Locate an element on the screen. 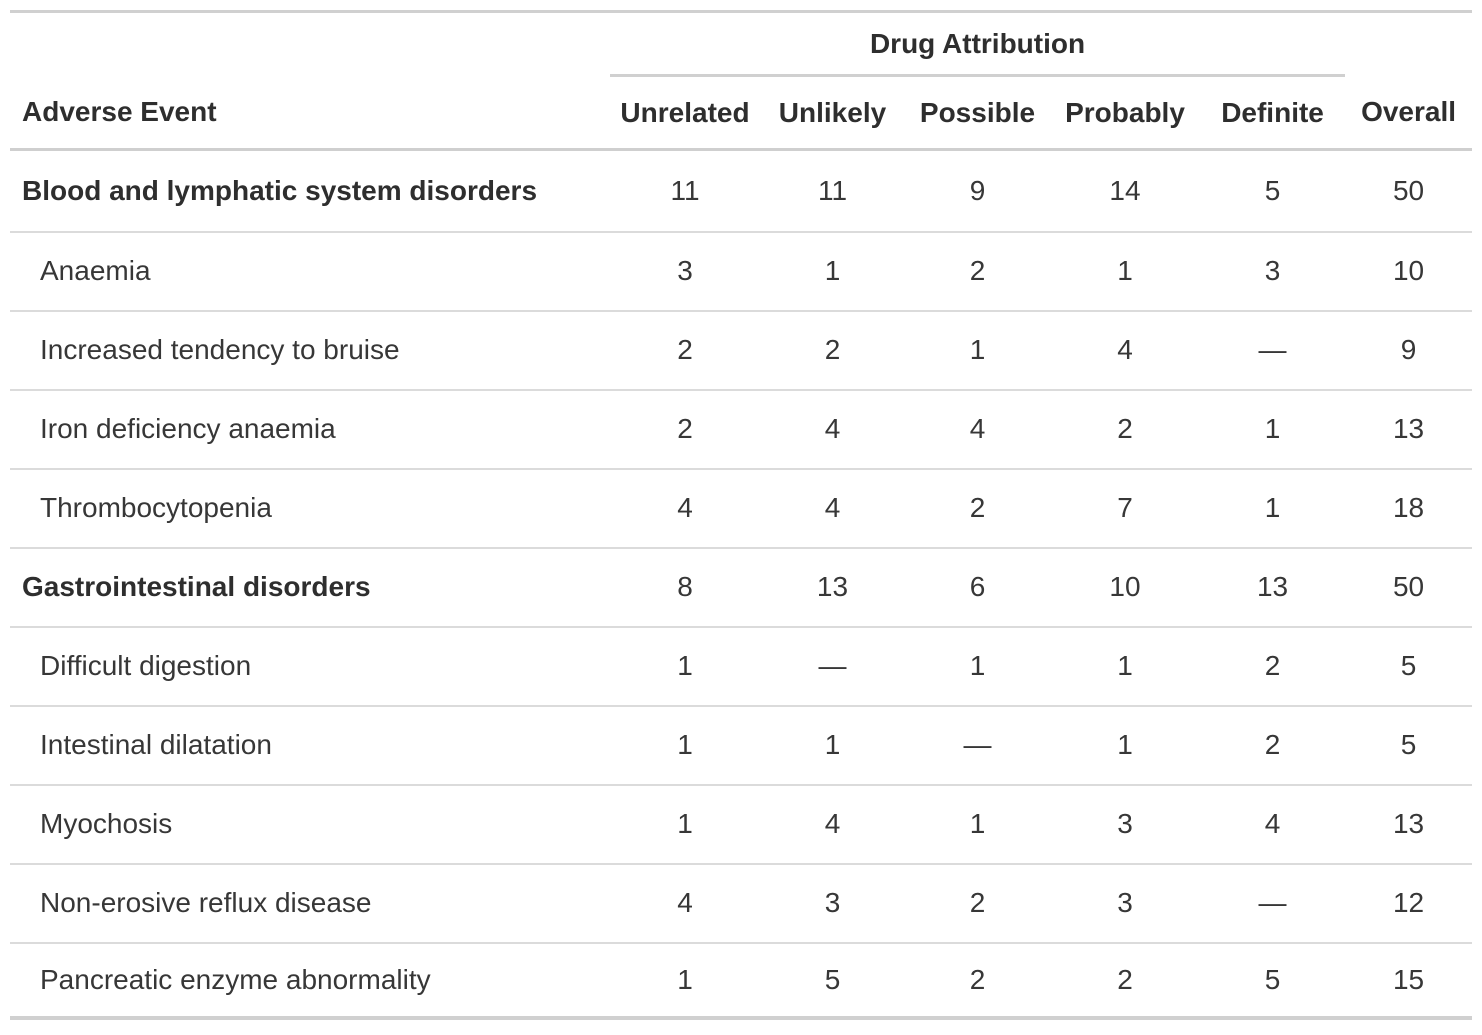 This screenshot has height=1035, width=1482. spanner-row: Drug Attribution is located at coordinates (741, 44).